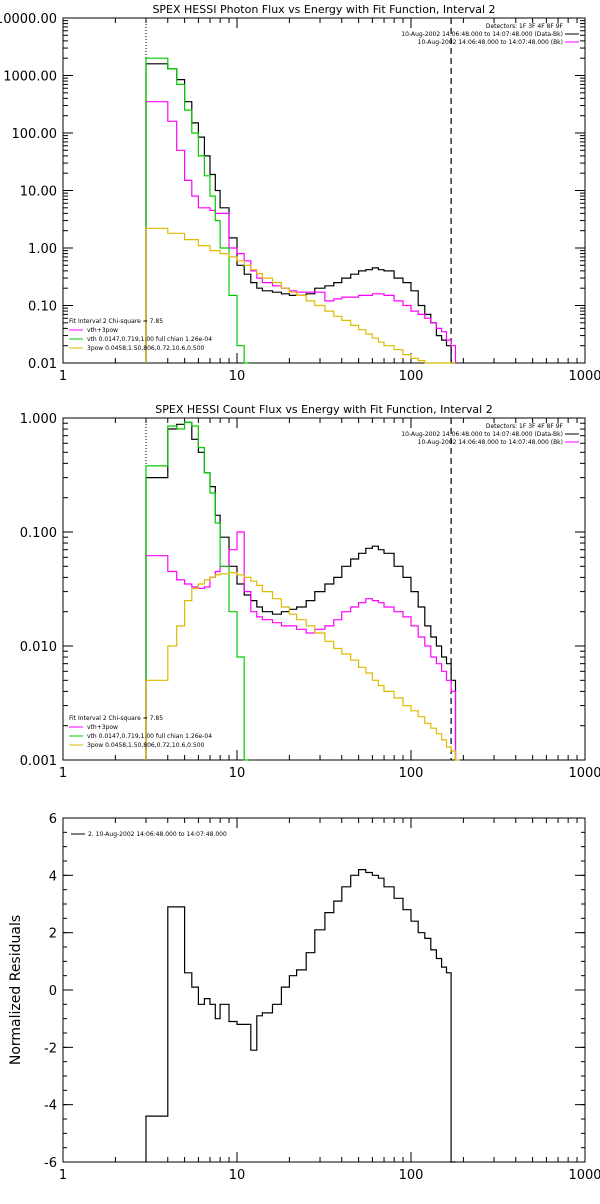 The image size is (600, 1204). What do you see at coordinates (50, 1048) in the screenshot?
I see `y-tick-label: -2` at bounding box center [50, 1048].